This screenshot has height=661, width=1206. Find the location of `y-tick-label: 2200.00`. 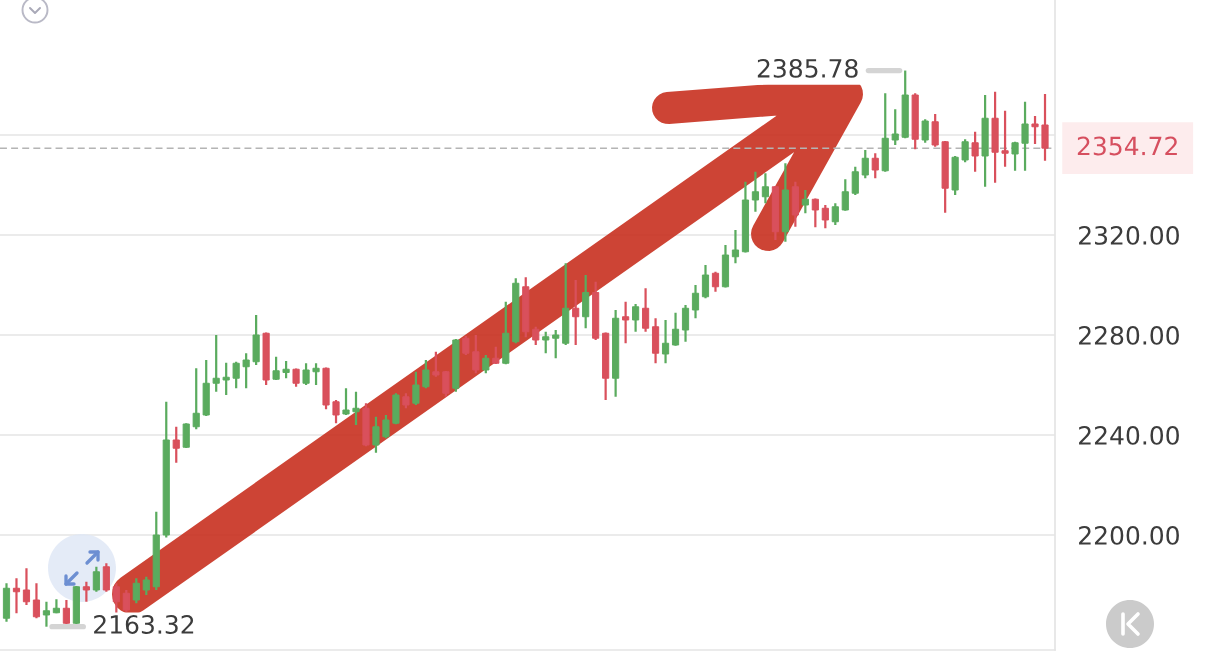

y-tick-label: 2200.00 is located at coordinates (1129, 535).